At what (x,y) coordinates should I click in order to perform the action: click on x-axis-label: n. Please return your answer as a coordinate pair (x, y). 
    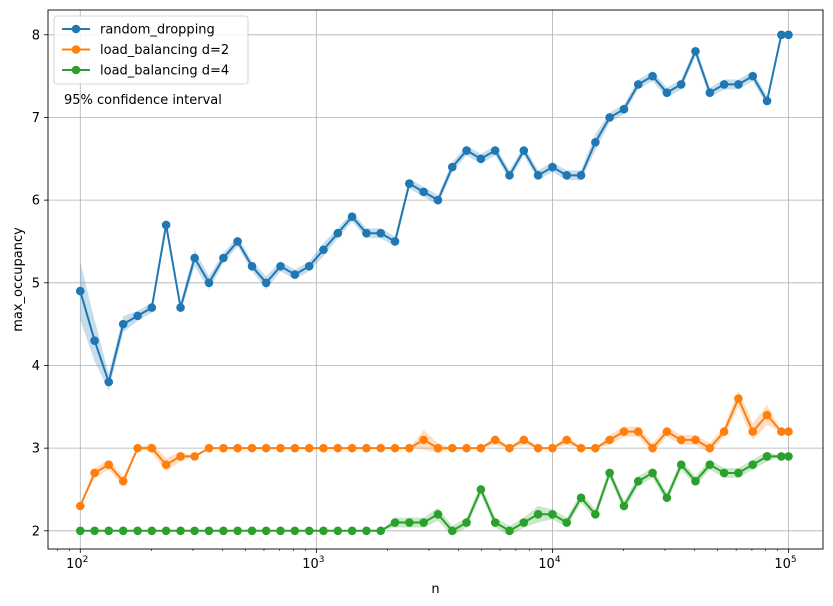
    Looking at the image, I should click on (435, 589).